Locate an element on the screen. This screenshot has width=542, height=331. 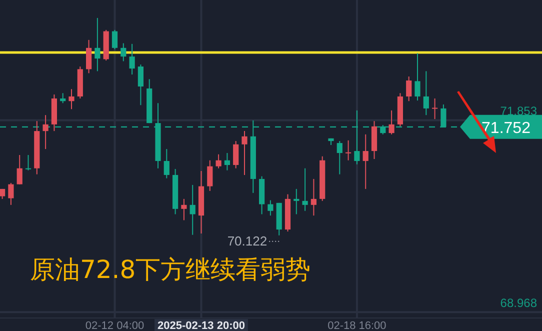
annotation: 原油72.8下方继续看弱势 is located at coordinates (170, 269).